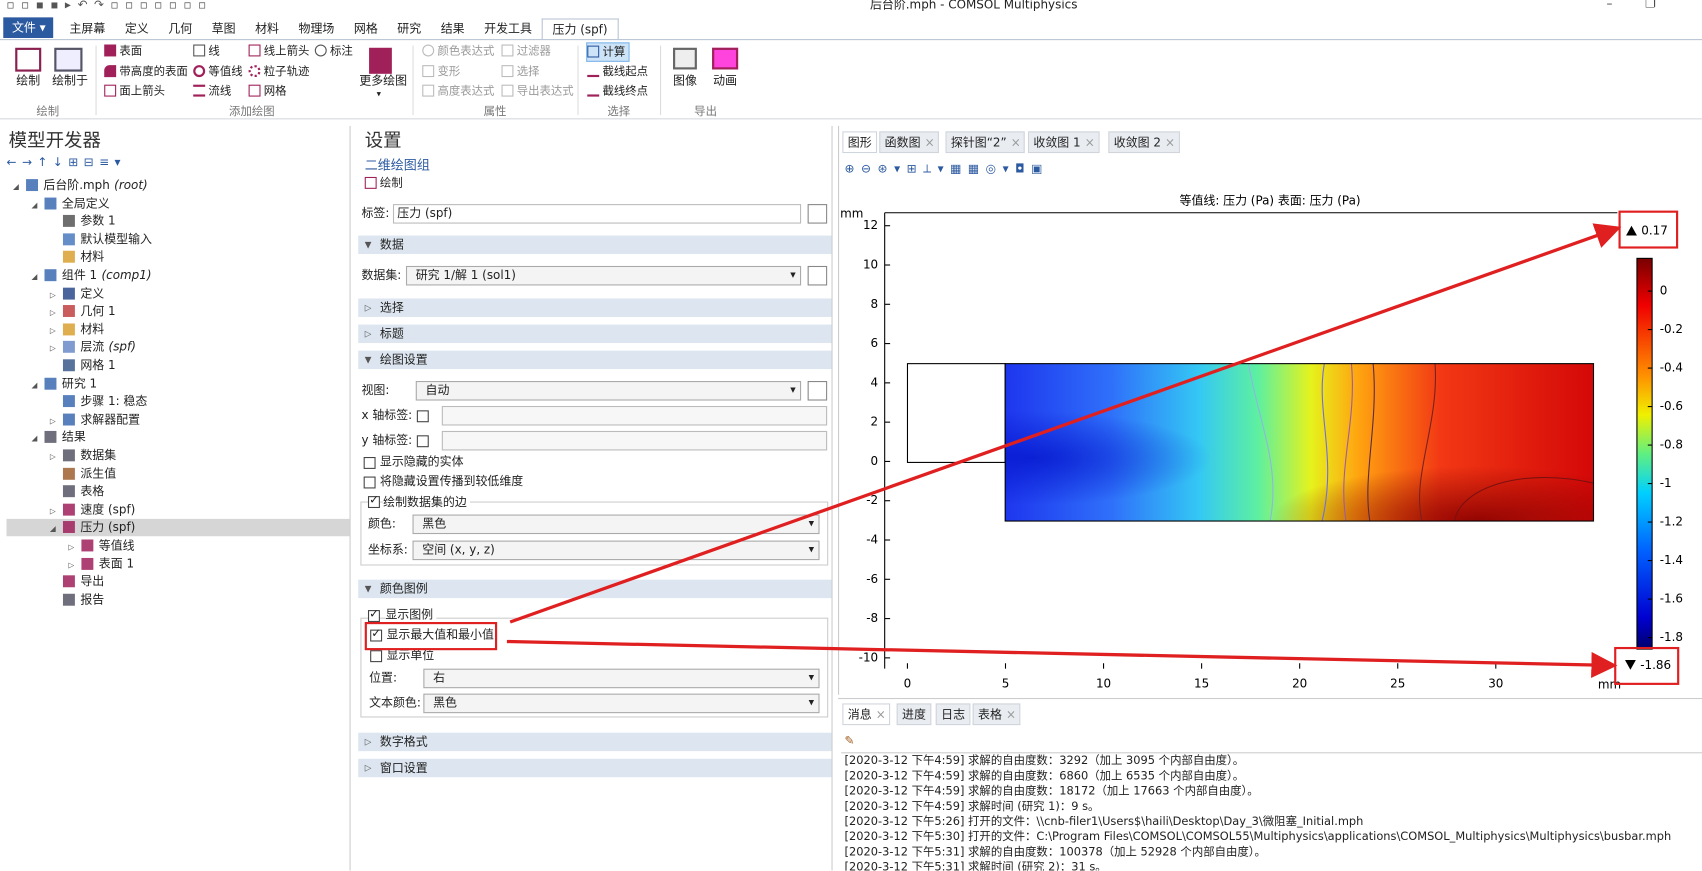 Image resolution: width=1702 pixels, height=871 pixels. What do you see at coordinates (77, 581) in the screenshot?
I see `tree-node: 导出` at bounding box center [77, 581].